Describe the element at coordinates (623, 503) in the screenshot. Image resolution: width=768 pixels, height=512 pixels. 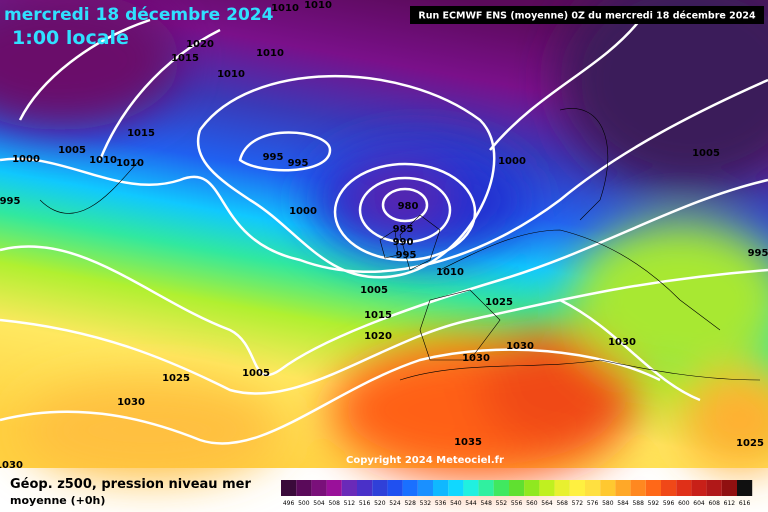
I see `scale-label: 584` at that location.